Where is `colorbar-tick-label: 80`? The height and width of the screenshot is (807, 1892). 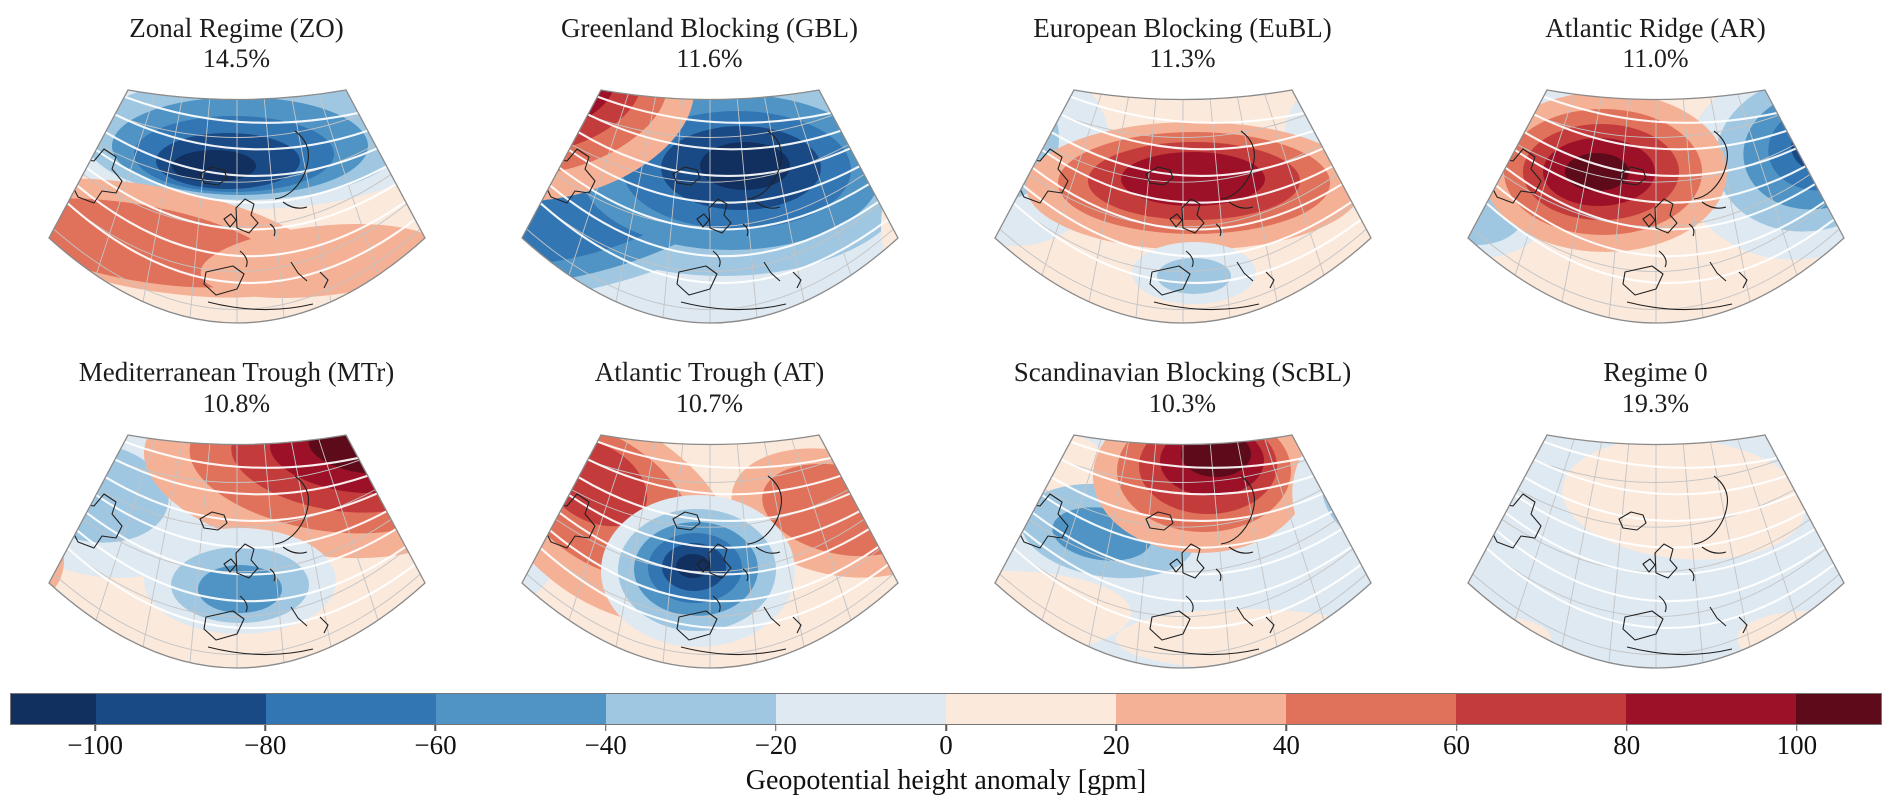 colorbar-tick-label: 80 is located at coordinates (1627, 744).